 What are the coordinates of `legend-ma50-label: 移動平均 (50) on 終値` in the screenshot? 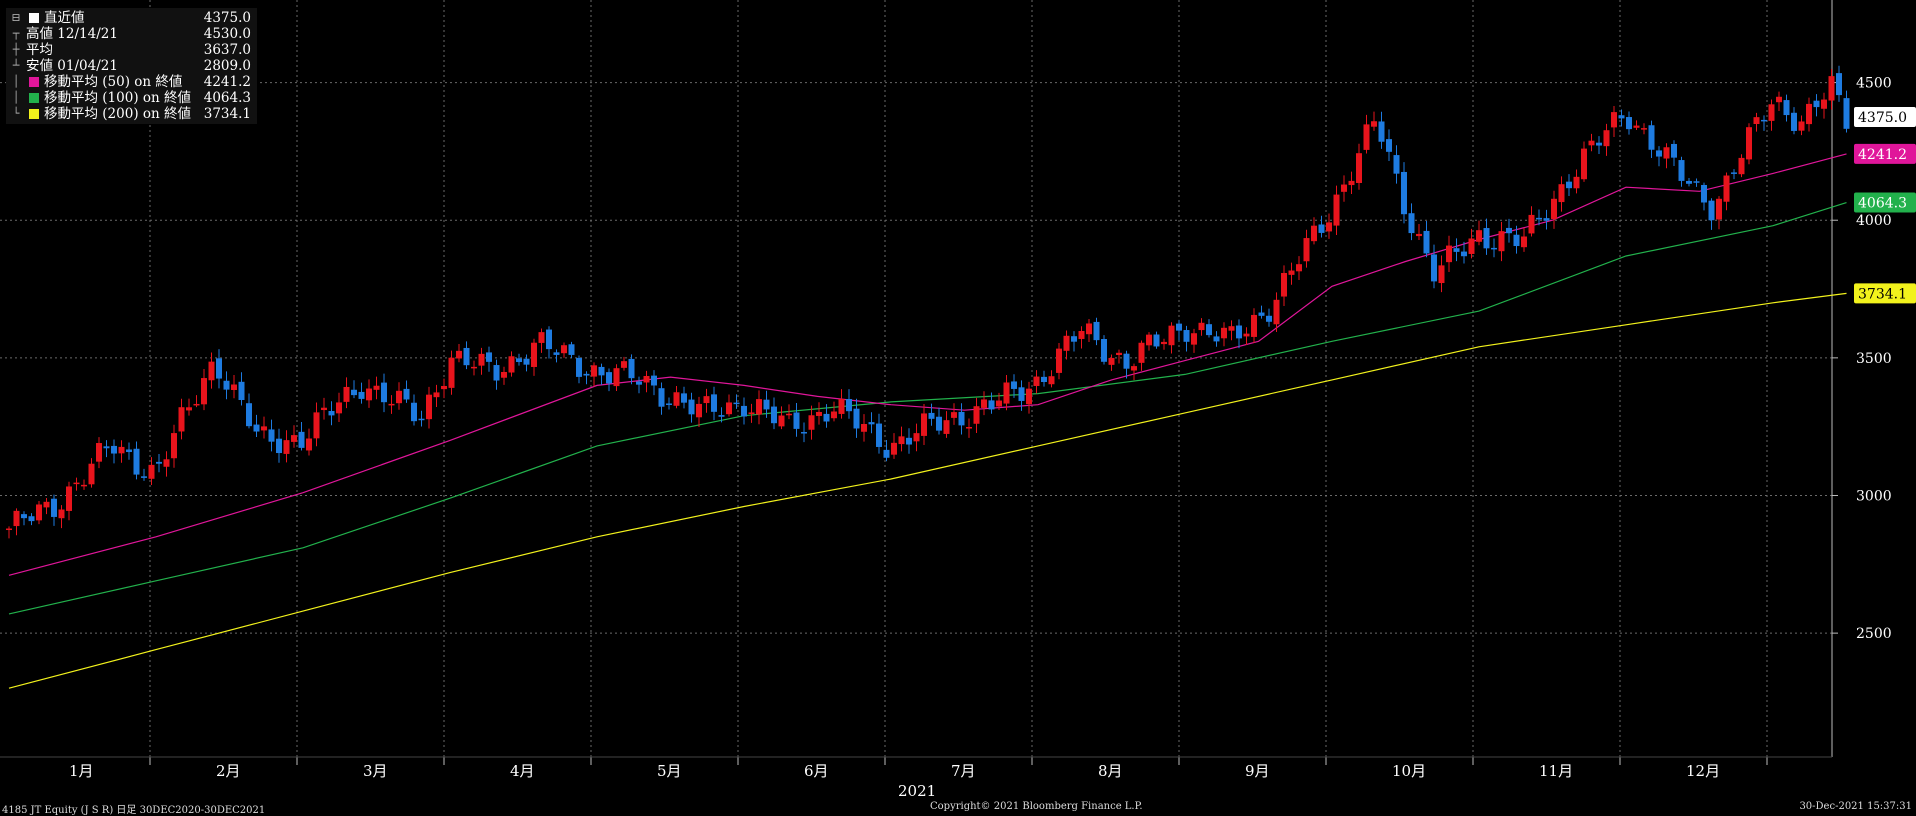 It's located at (113, 82).